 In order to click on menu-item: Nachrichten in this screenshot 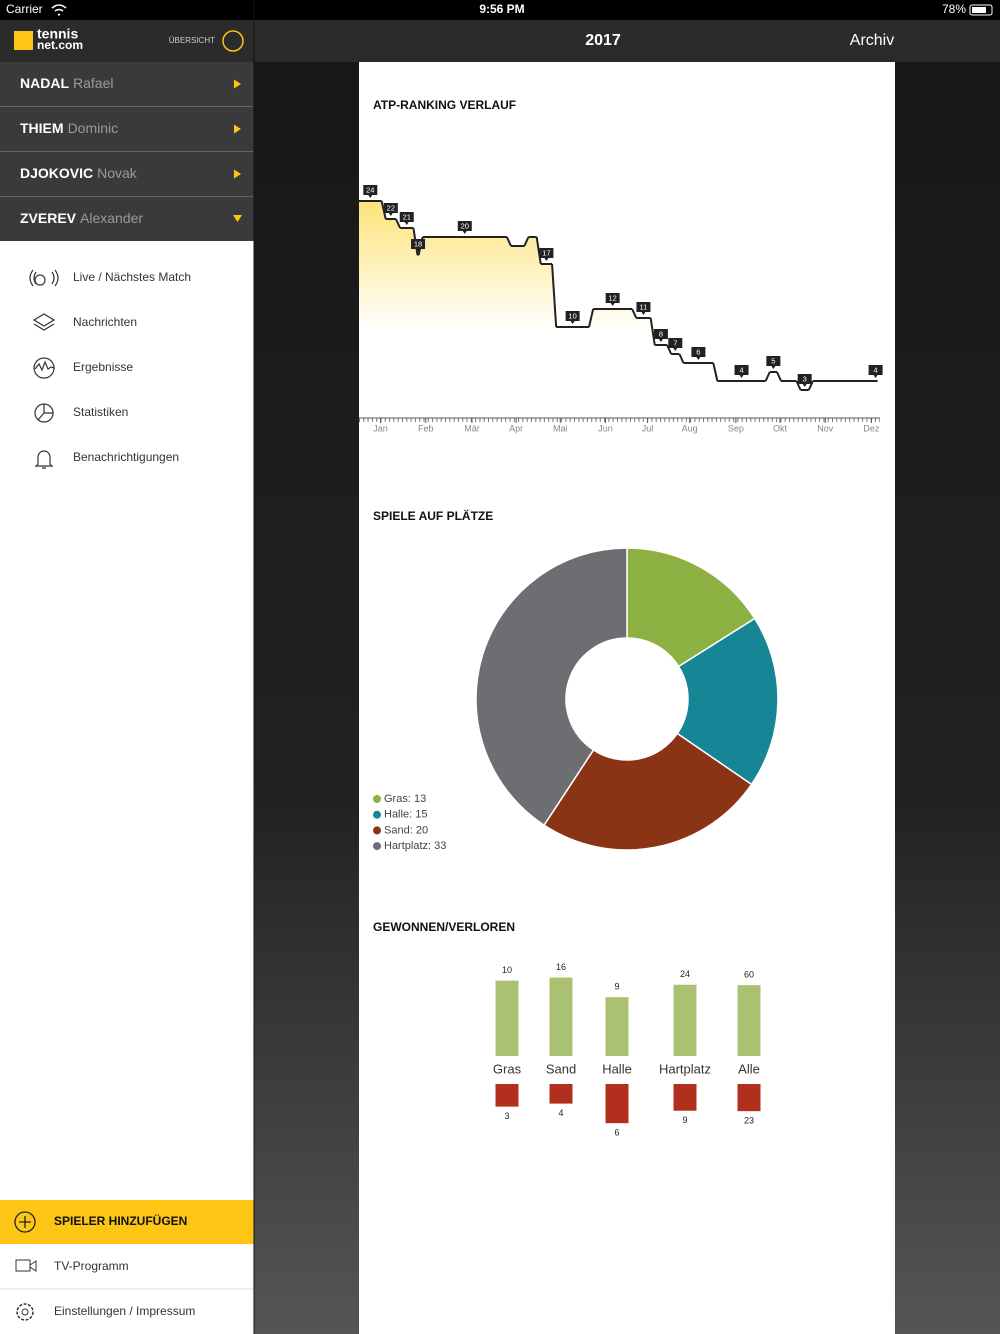, I will do `click(105, 322)`.